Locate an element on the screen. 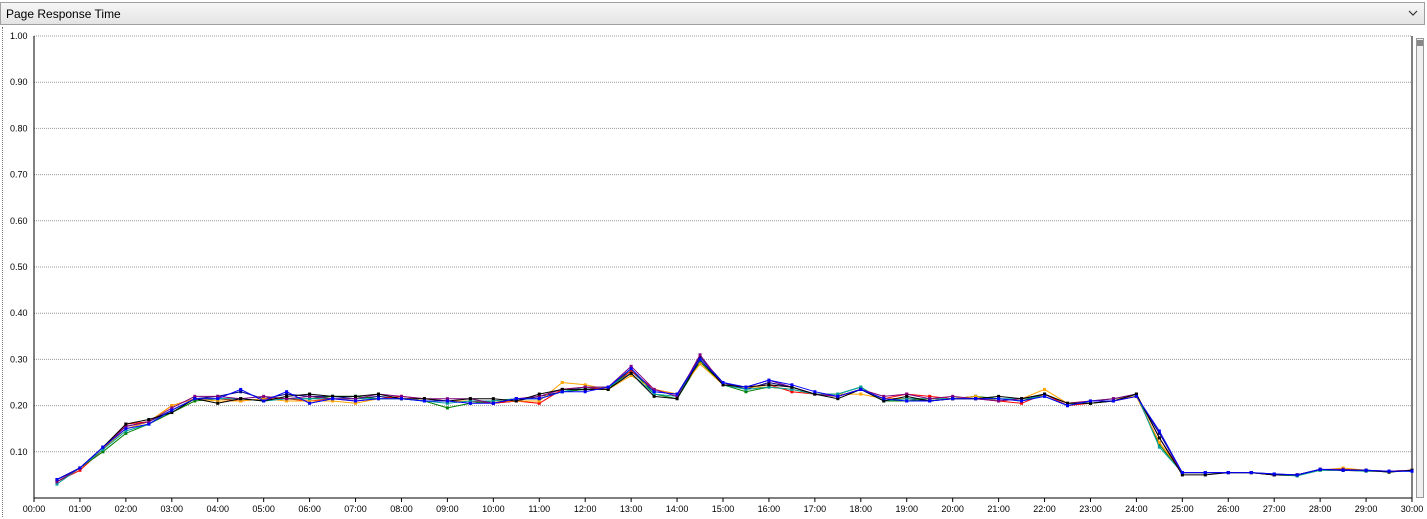 This screenshot has height=519, width=1427. x-tick-label: 16:00 is located at coordinates (769, 509).